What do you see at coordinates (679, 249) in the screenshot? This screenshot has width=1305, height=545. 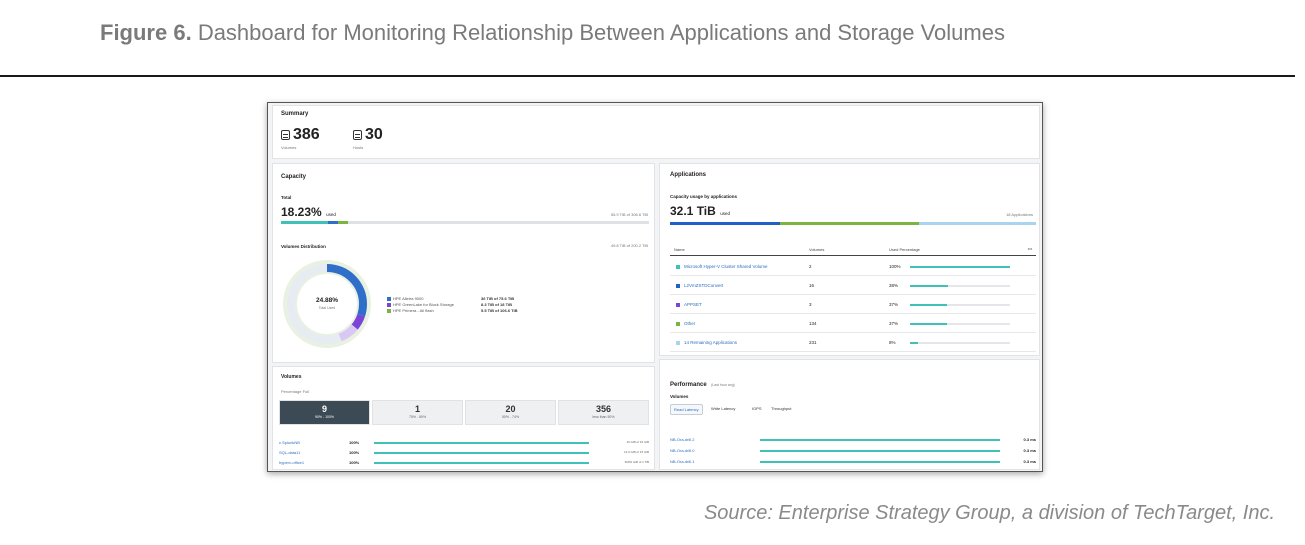 I see `col-name: Name` at bounding box center [679, 249].